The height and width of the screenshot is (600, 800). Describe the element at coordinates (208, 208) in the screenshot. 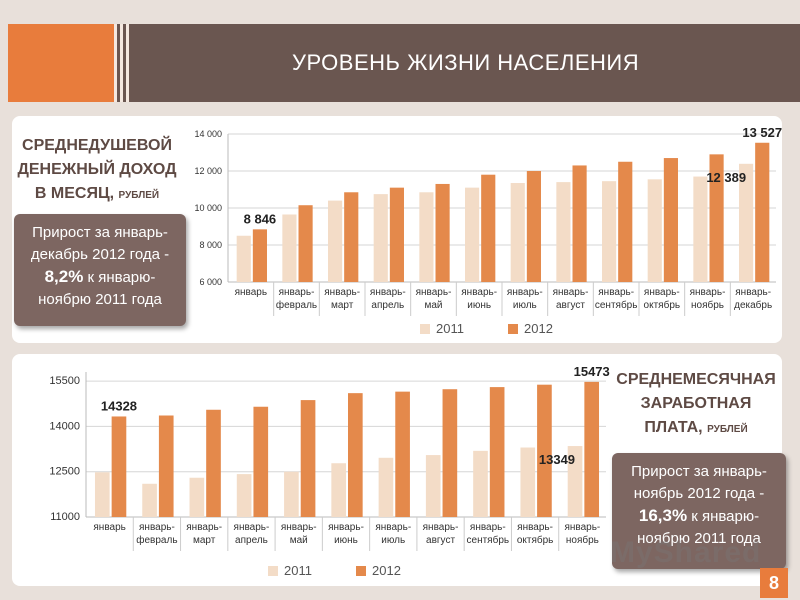

I see `y-tick-label: 10 000` at that location.